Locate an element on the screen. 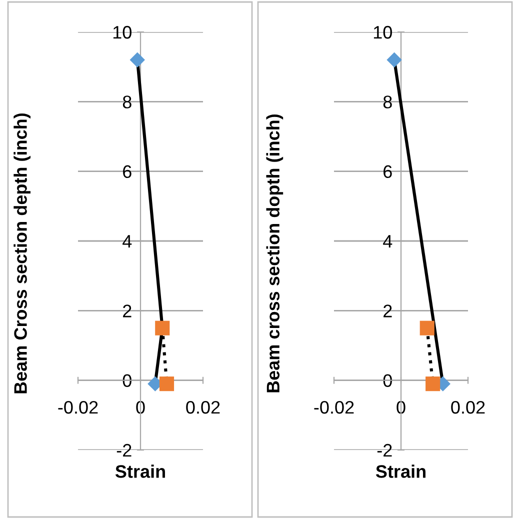  y-axis-title: Beam cross section dopth (inch) is located at coordinates (275, 253).